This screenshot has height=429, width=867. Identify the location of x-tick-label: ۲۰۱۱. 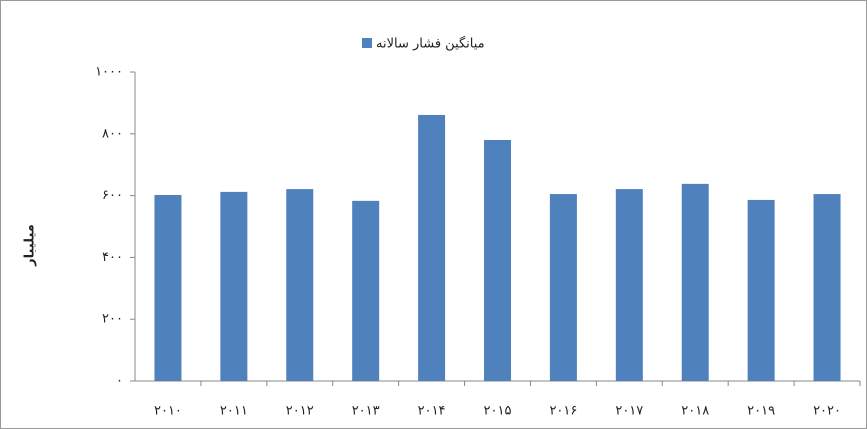
(234, 411).